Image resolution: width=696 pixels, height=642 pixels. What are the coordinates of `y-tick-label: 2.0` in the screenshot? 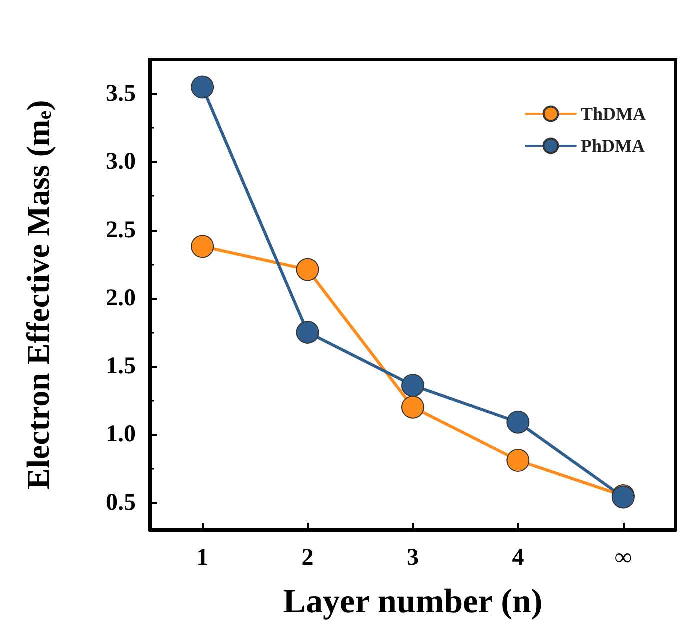 It's located at (121, 298).